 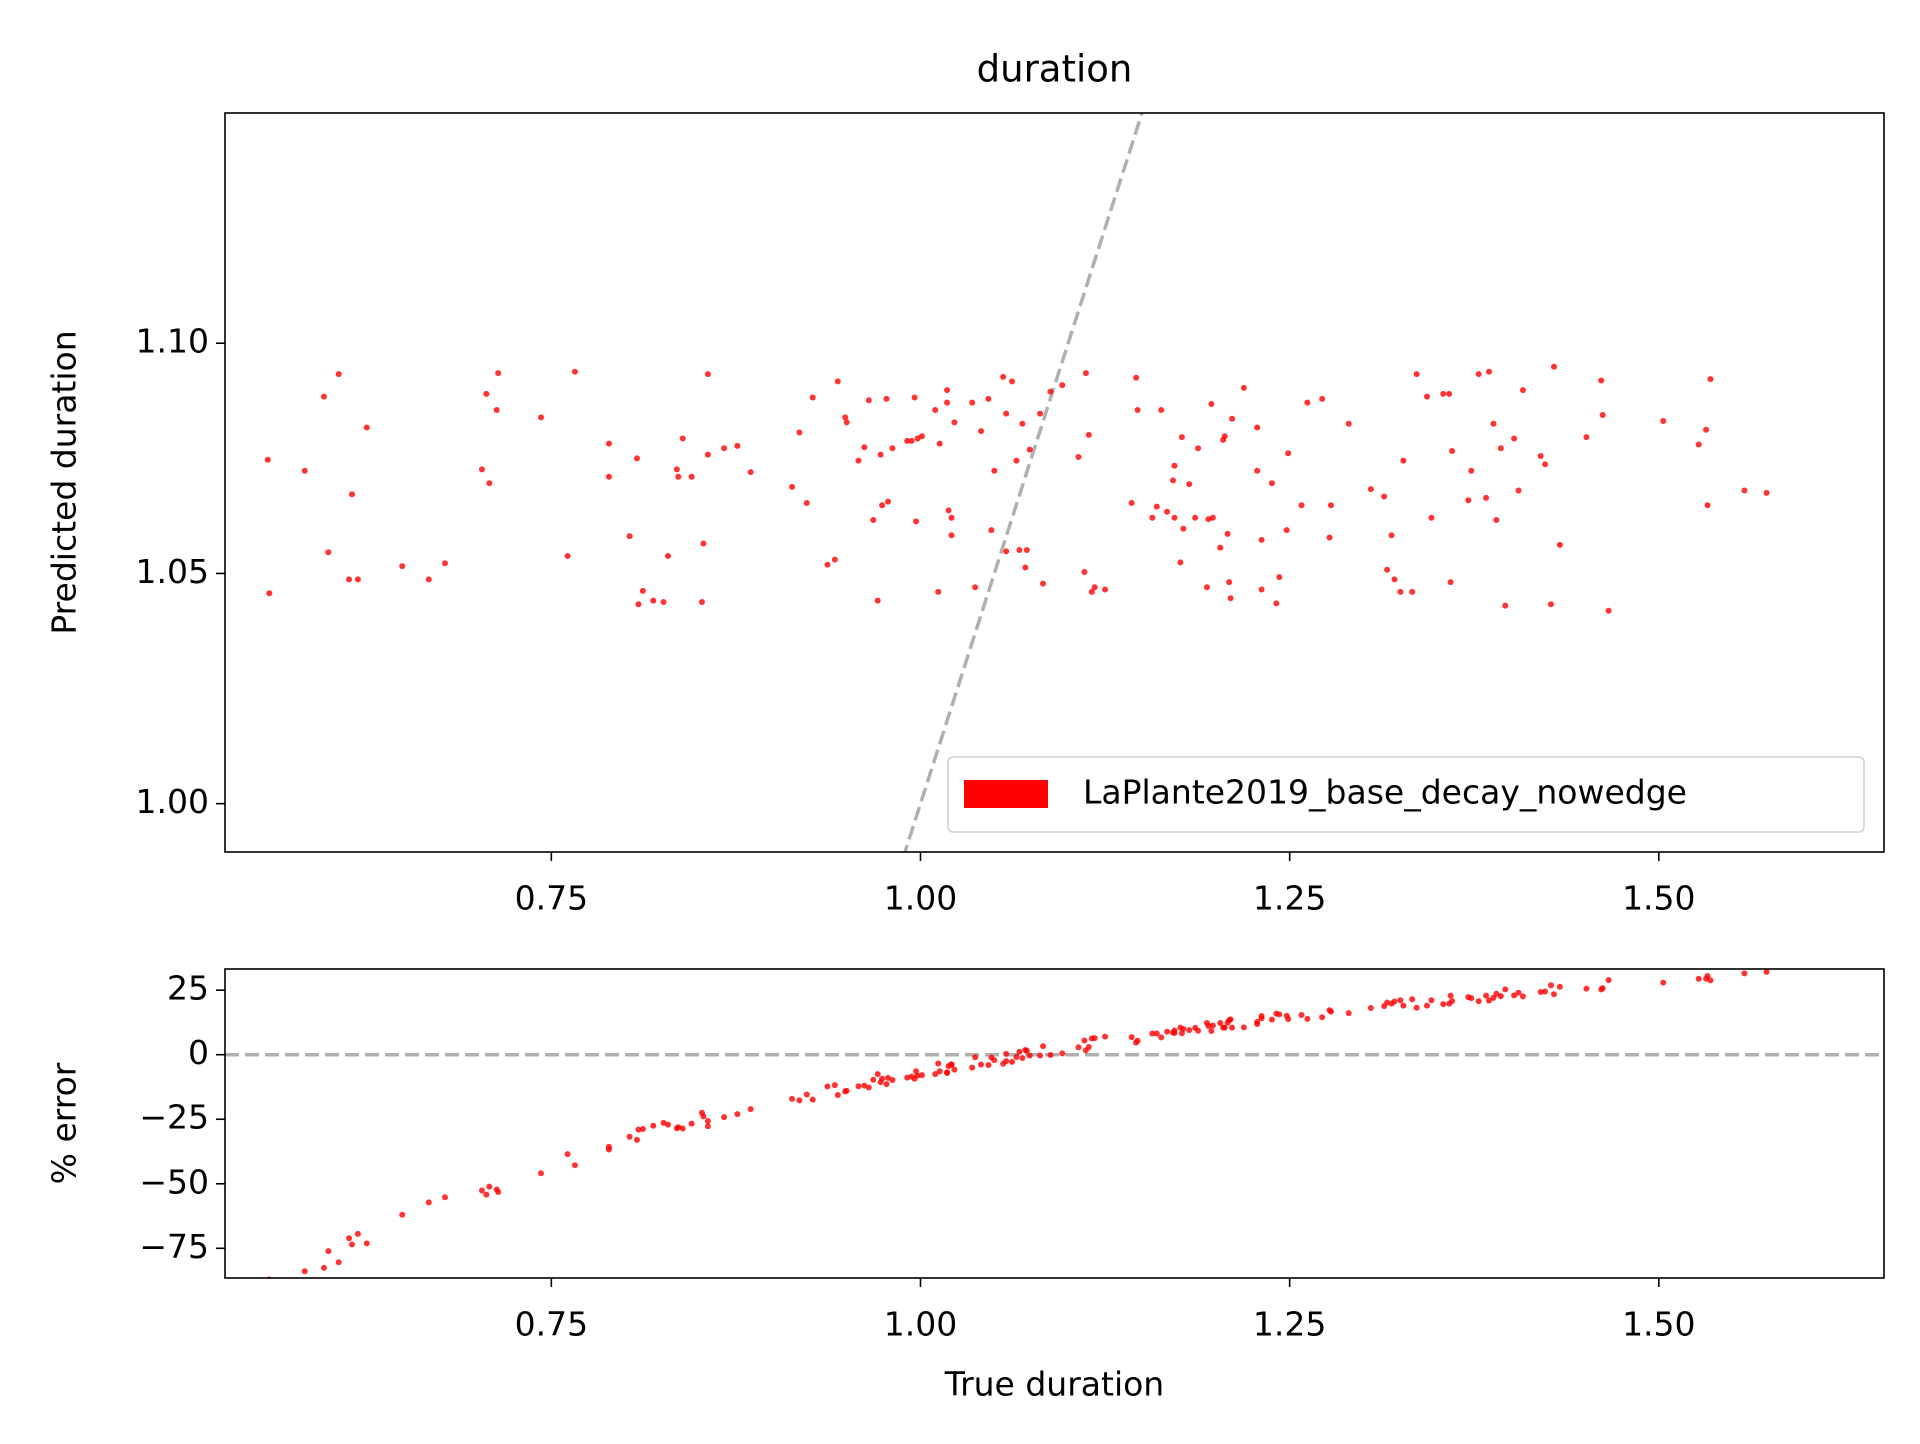 What do you see at coordinates (198, 1052) in the screenshot?
I see `y-tick-label: 0` at bounding box center [198, 1052].